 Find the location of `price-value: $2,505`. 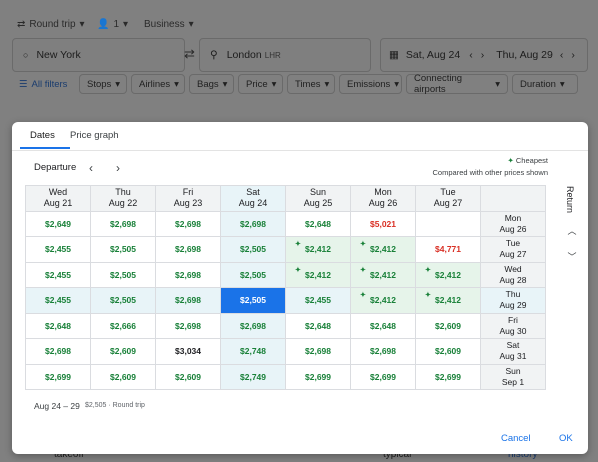

price-value: $2,505 is located at coordinates (253, 300).